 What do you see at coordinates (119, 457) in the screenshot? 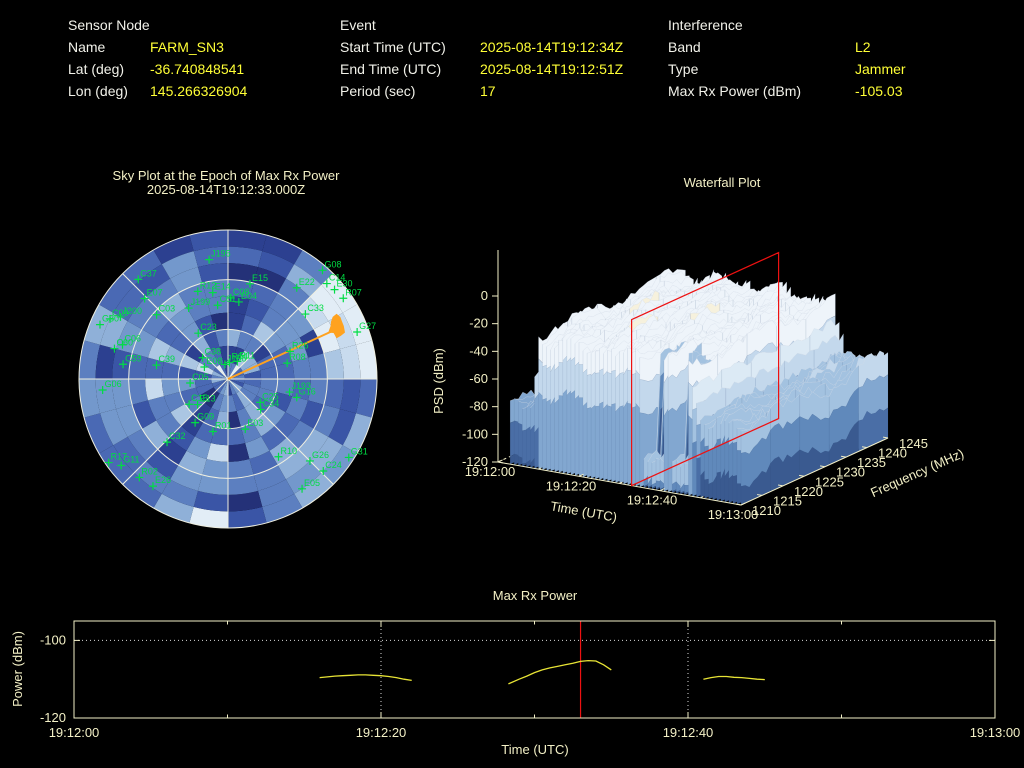
I see `satellite-label: R17` at bounding box center [119, 457].